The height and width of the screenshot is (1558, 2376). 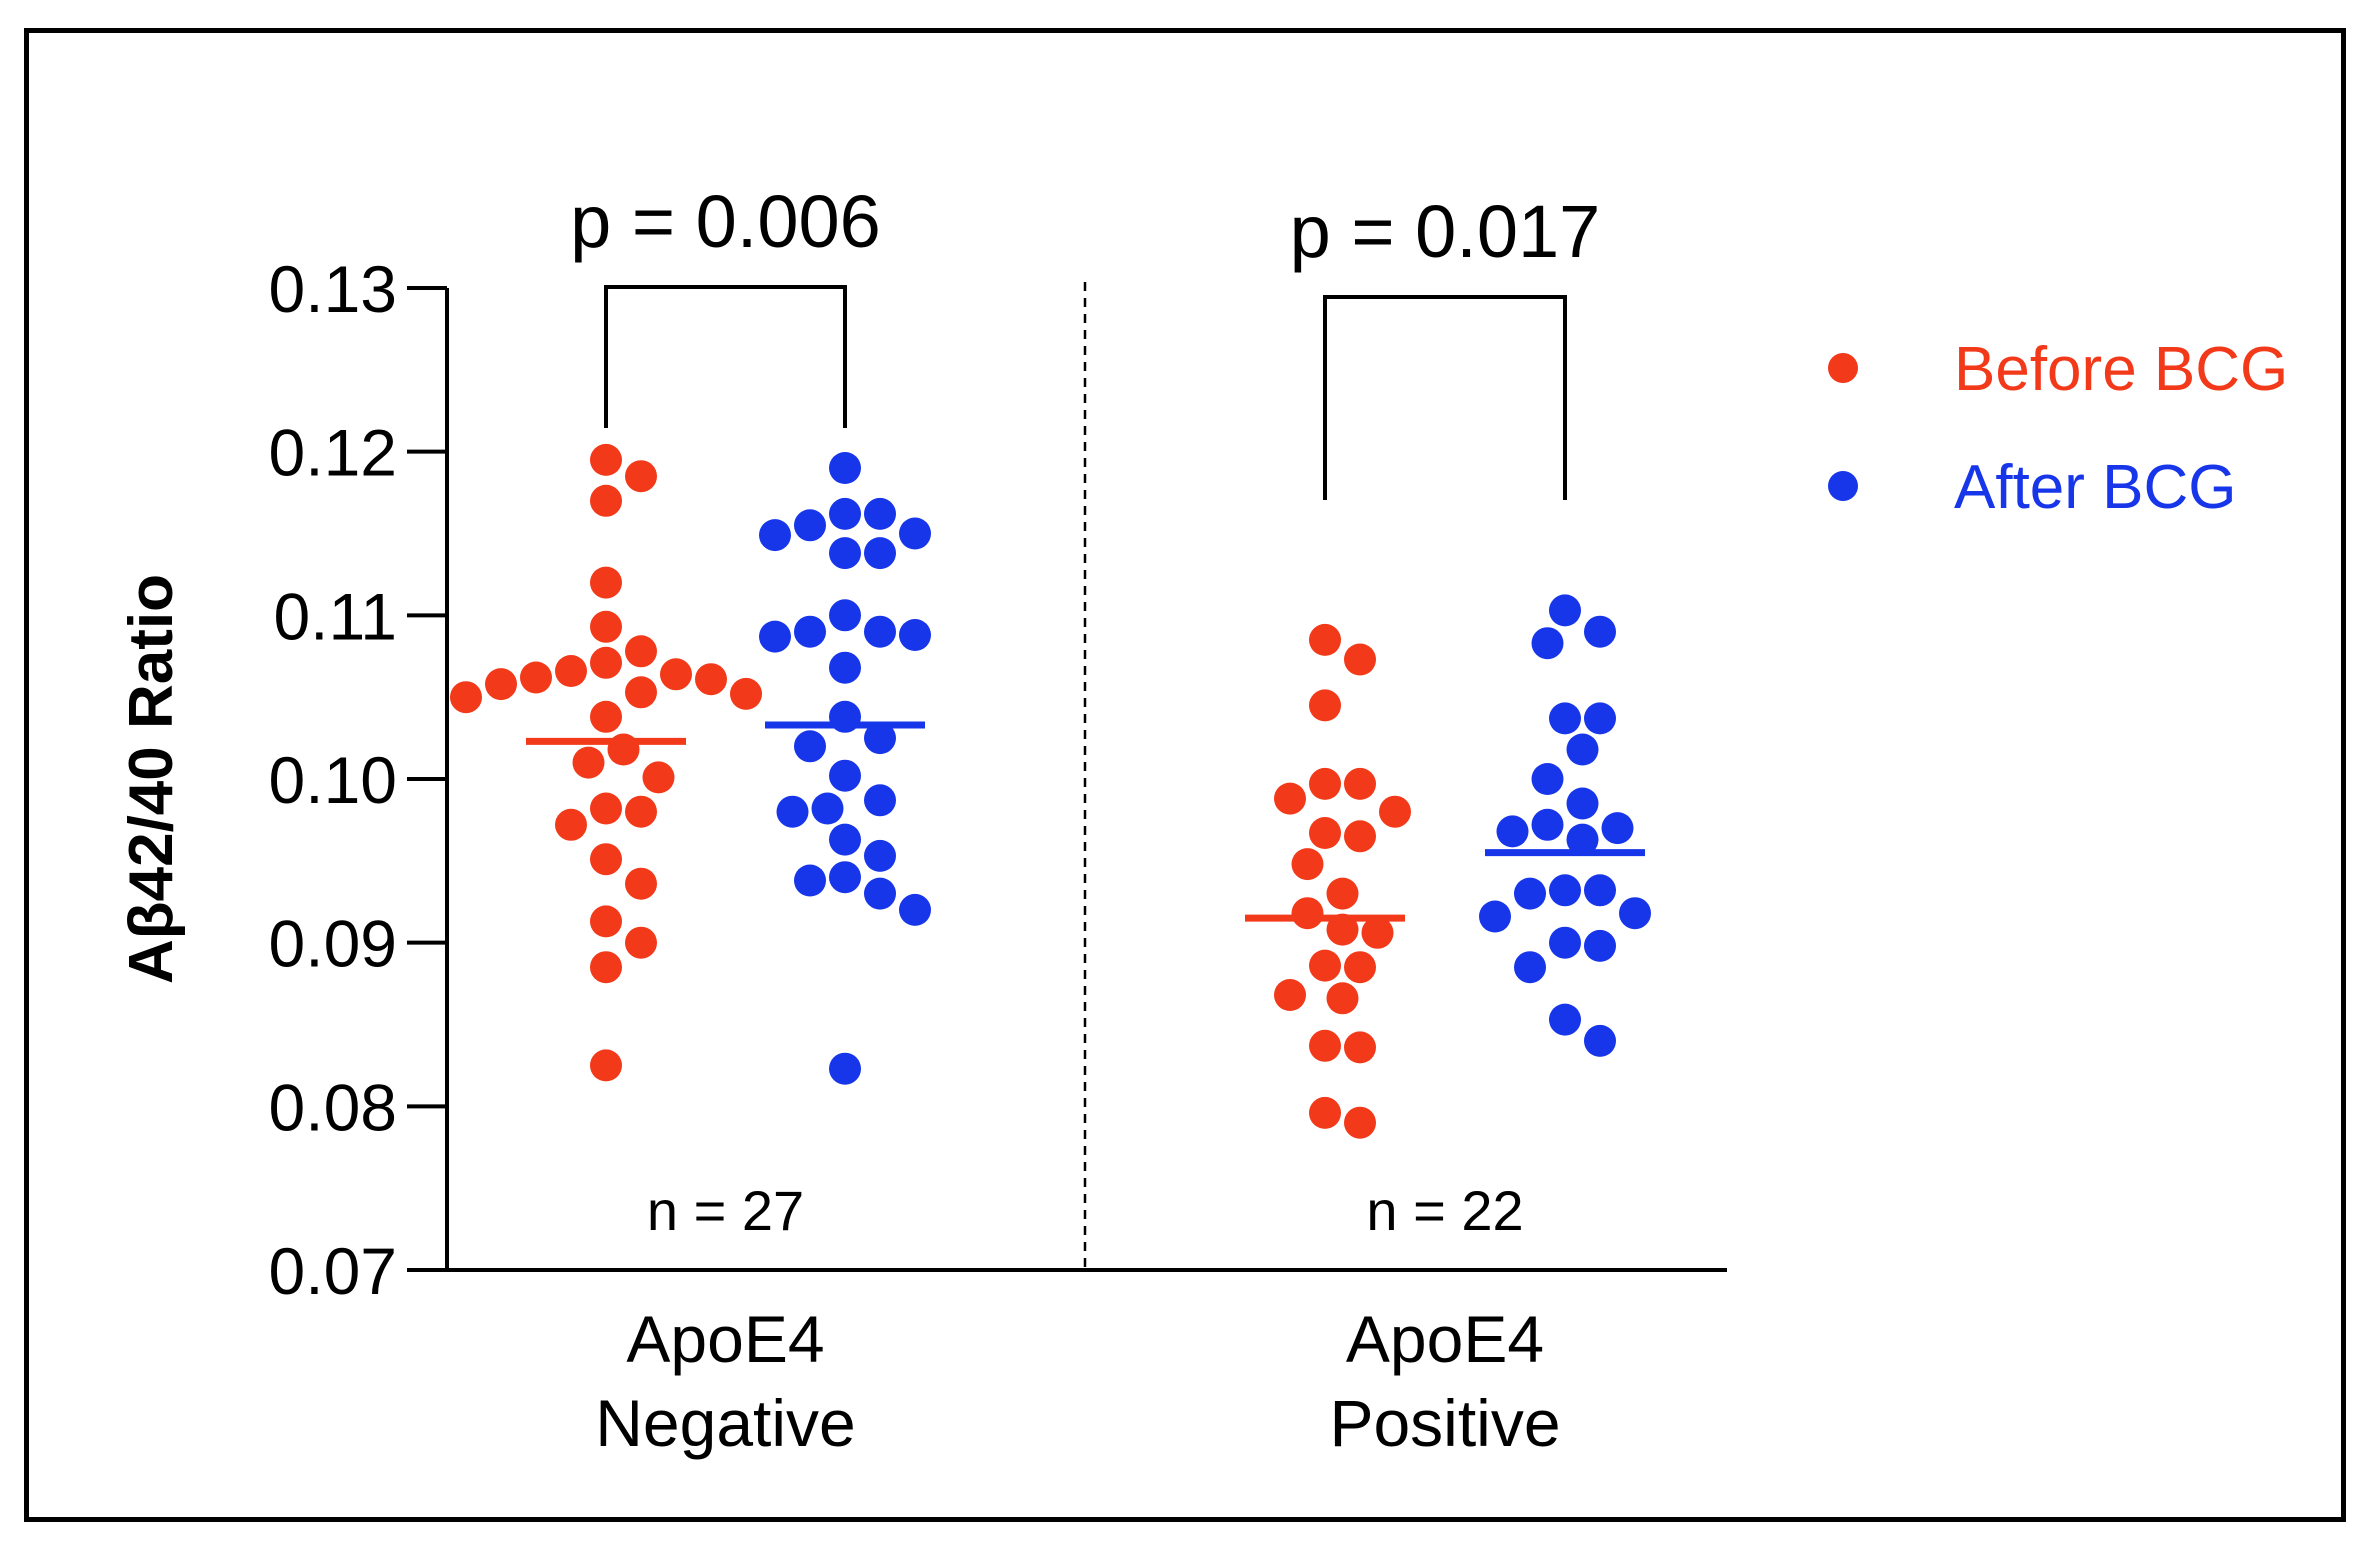 What do you see at coordinates (2095, 487) in the screenshot?
I see `legend-label-2: After BCG` at bounding box center [2095, 487].